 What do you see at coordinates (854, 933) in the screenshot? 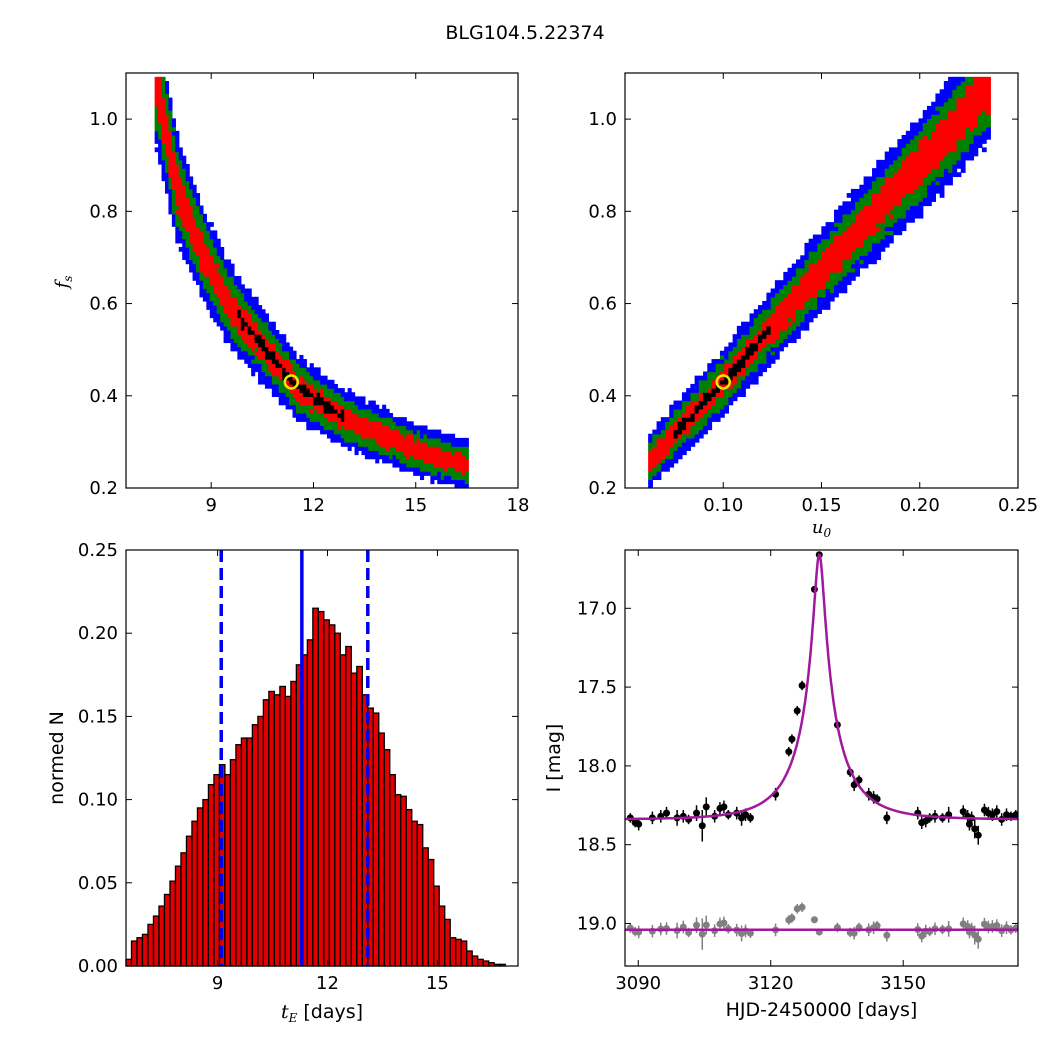
I see `residual-point` at bounding box center [854, 933].